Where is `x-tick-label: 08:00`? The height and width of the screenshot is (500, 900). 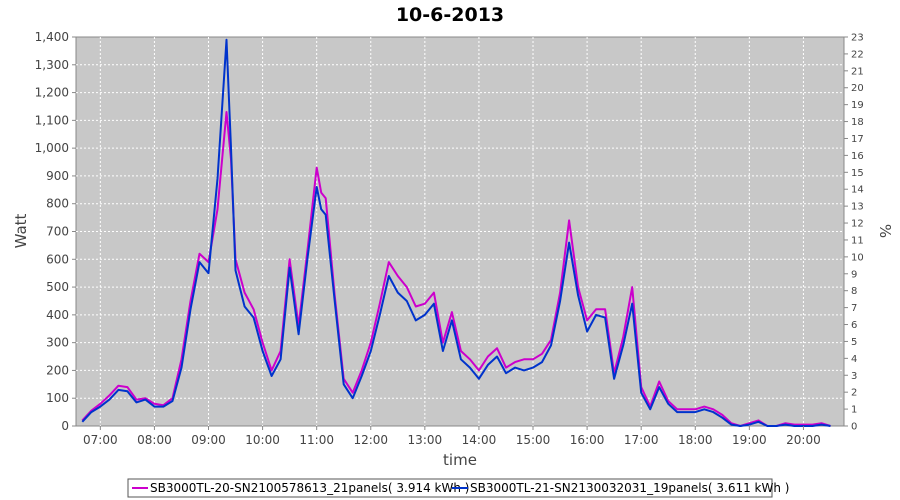
x-tick-label: 08:00 is located at coordinates (154, 440).